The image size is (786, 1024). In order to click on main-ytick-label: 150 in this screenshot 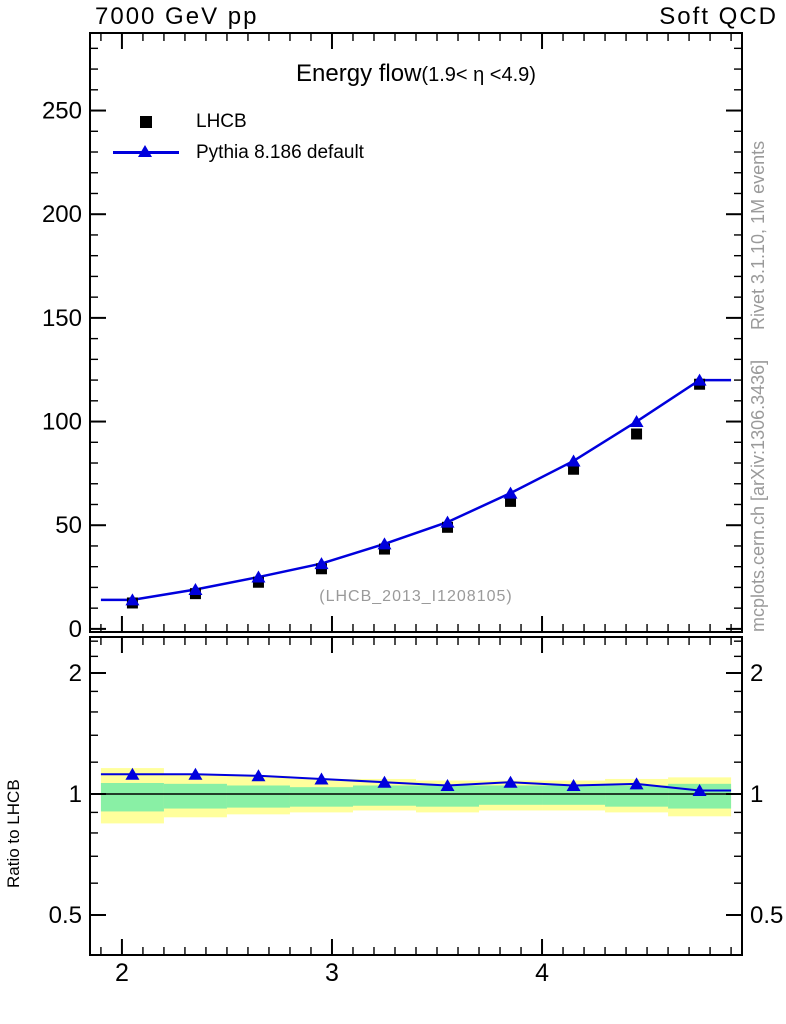, I will do `click(62, 318)`.